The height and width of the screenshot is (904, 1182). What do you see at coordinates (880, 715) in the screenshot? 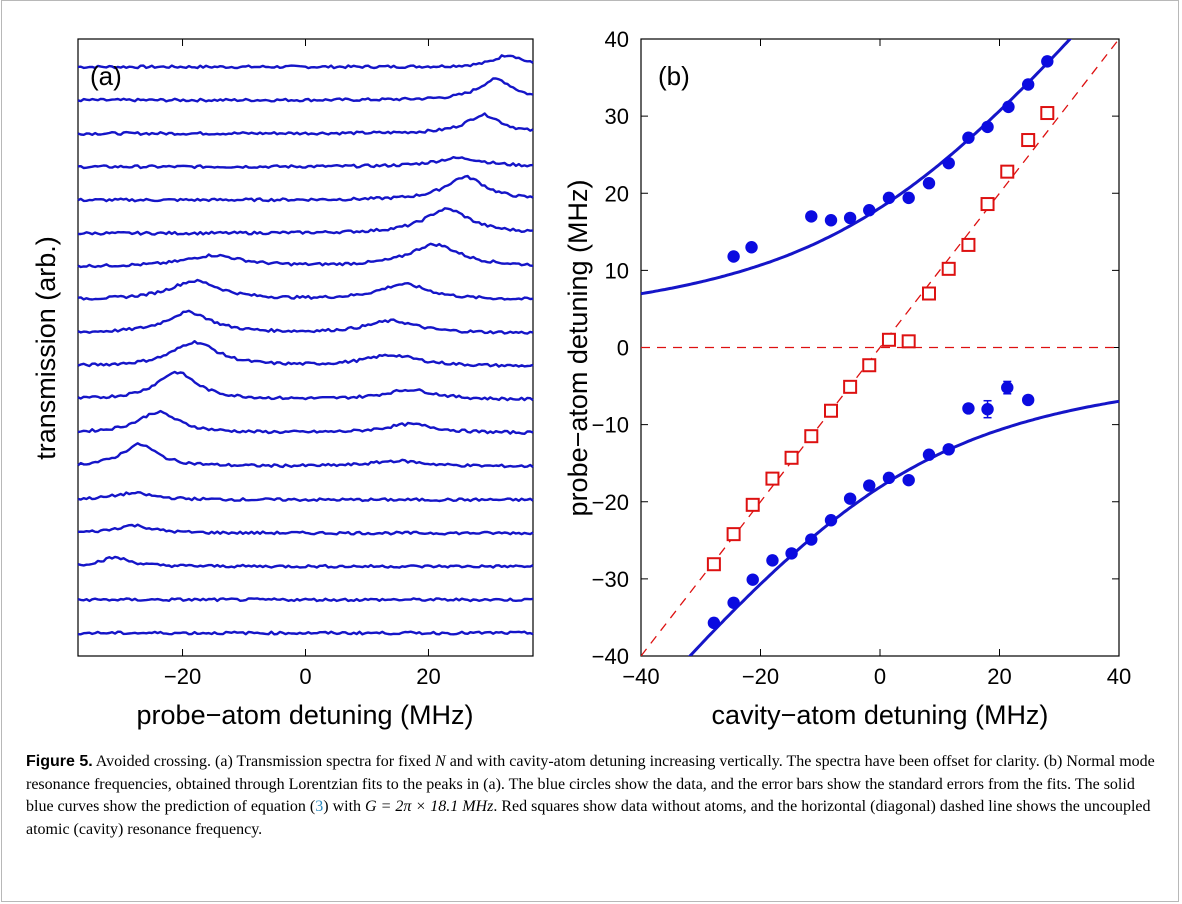
I see `panel-b-x-axis-label: cavity−atom detuning (MHz)` at bounding box center [880, 715].